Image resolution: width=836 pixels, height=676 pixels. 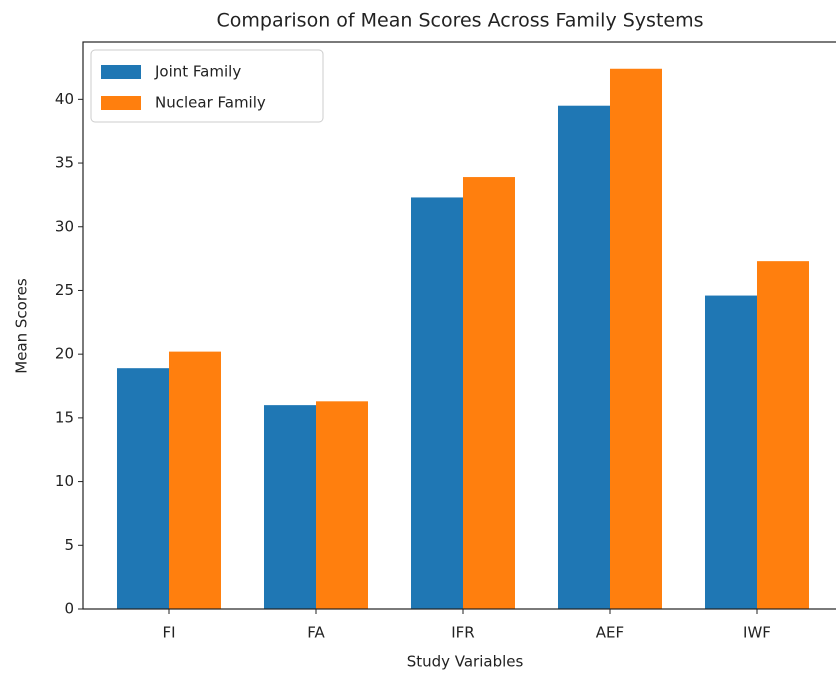 I want to click on y-axis-label: Mean Scores, so click(x=22, y=326).